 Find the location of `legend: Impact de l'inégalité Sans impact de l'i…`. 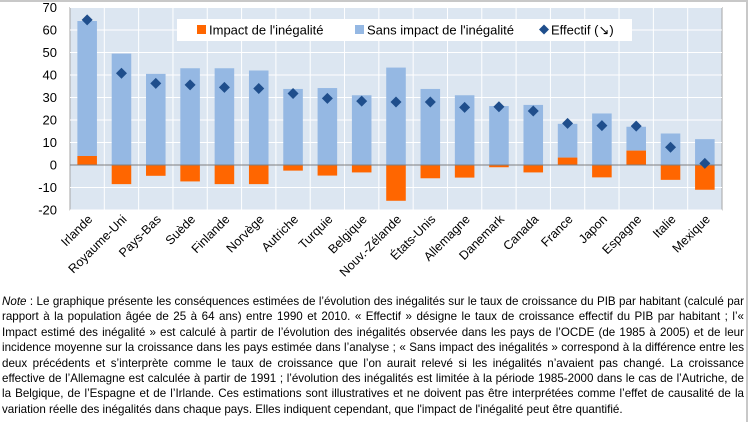

legend: Impact de l'inégalité Sans impact de l'i… is located at coordinates (404, 30).